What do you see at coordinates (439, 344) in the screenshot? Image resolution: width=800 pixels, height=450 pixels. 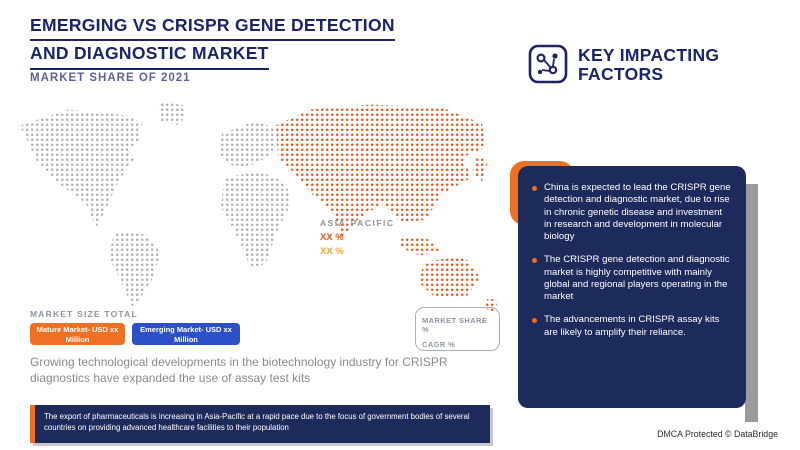 I see `cagr-label: CAGR %` at bounding box center [439, 344].